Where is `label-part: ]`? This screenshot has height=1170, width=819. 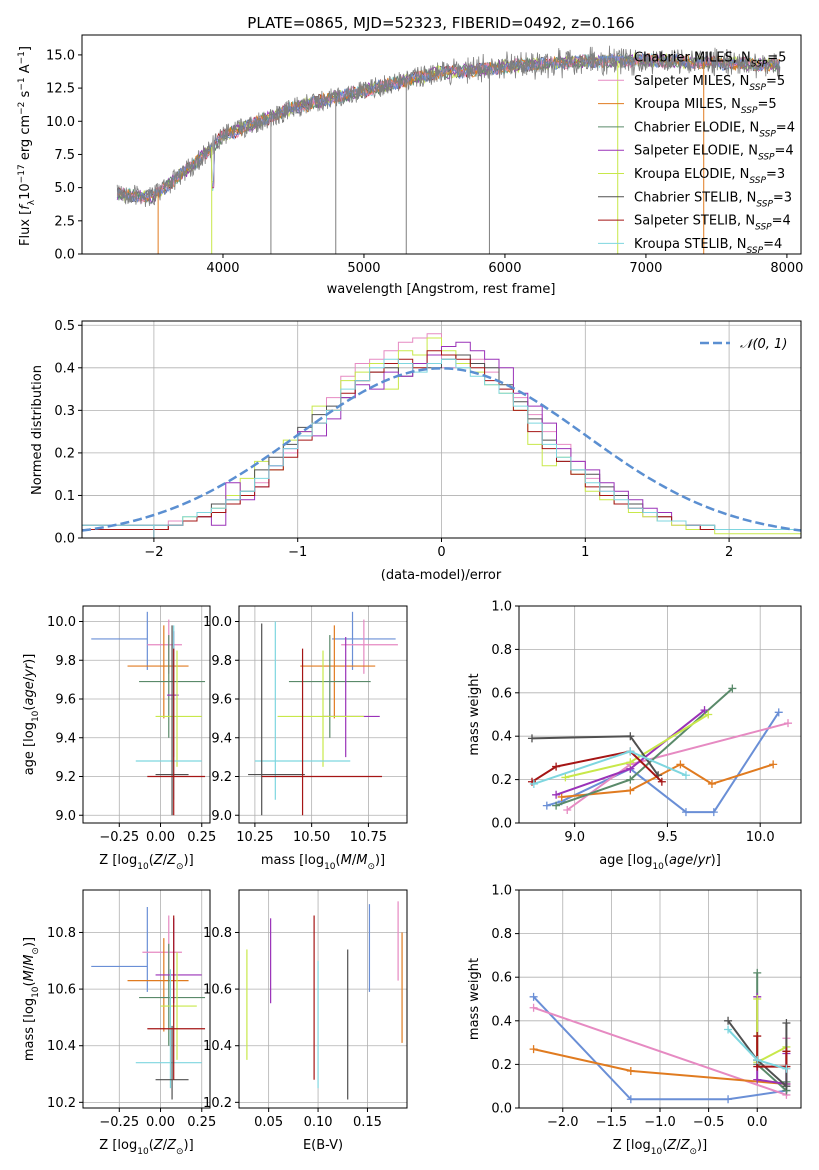
label-part: ] is located at coordinates (25, 48).